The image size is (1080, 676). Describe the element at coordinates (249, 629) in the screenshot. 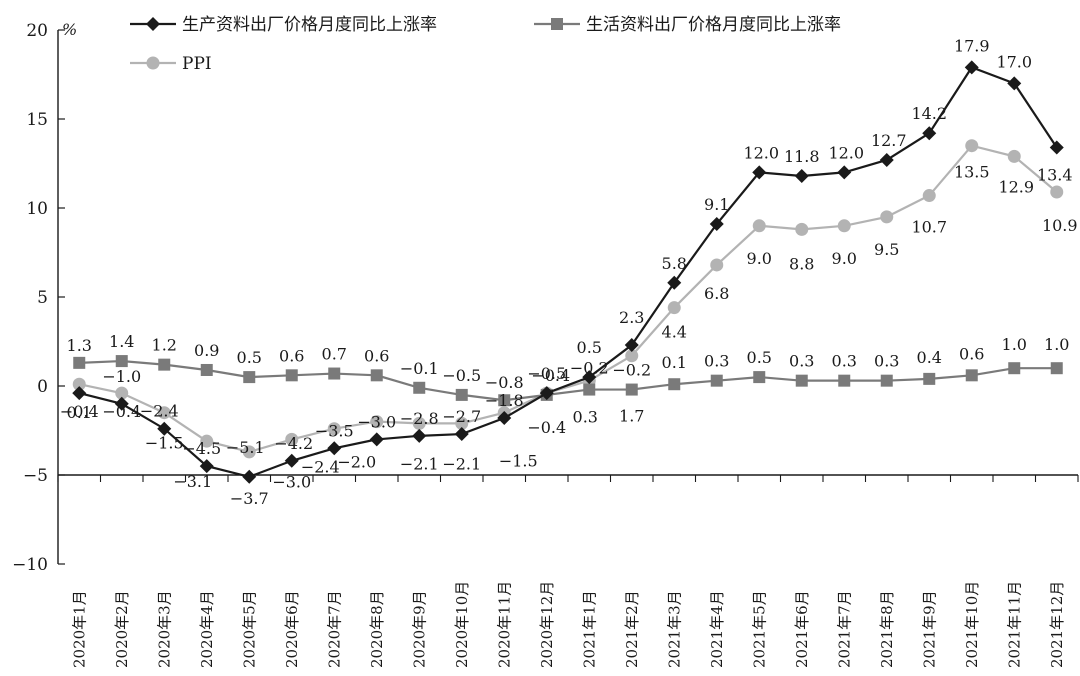

I see `x-tick-label: 2020年5月` at that location.